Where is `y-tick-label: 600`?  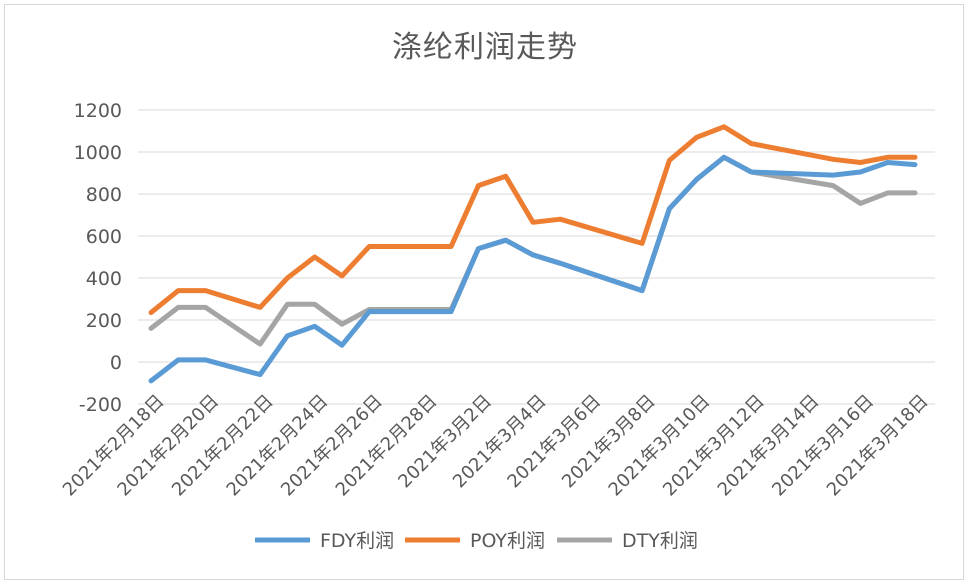
y-tick-label: 600 is located at coordinates (104, 237).